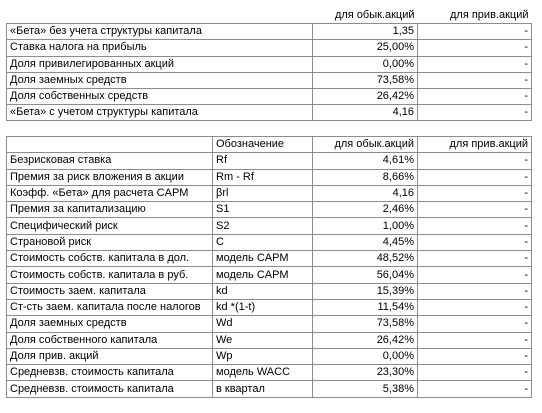 Image resolution: width=542 pixels, height=413 pixels. What do you see at coordinates (365, 242) in the screenshot?
I see `ordinary-value: 4,45%` at bounding box center [365, 242].